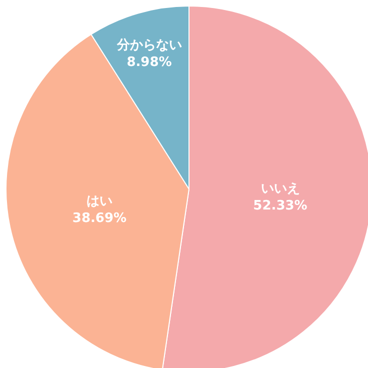 The height and width of the screenshot is (368, 368). I want to click on slice-label: はい, so click(99, 201).